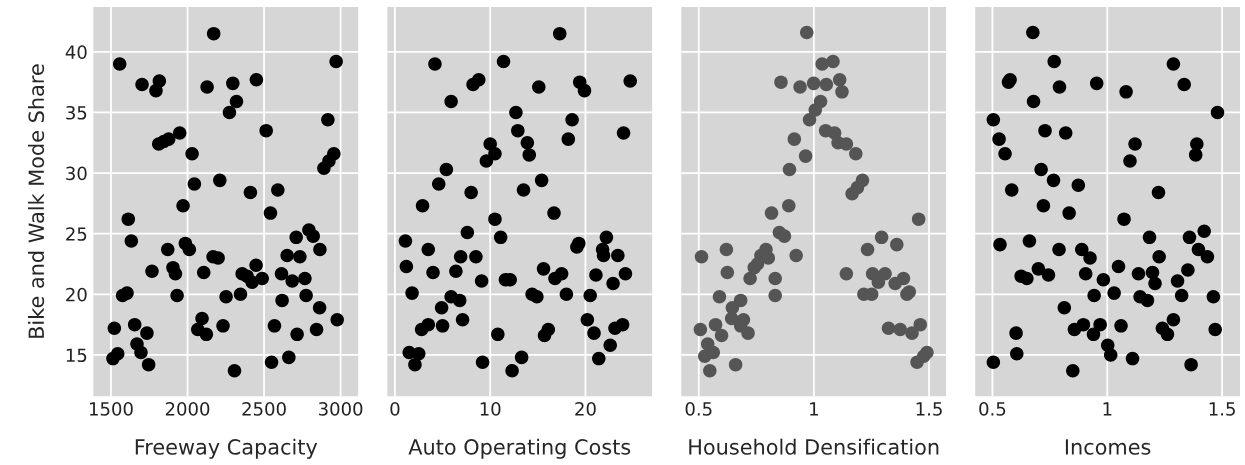 The image size is (1245, 465). What do you see at coordinates (1108, 447) in the screenshot?
I see `x-axis-title: Incomes` at bounding box center [1108, 447].